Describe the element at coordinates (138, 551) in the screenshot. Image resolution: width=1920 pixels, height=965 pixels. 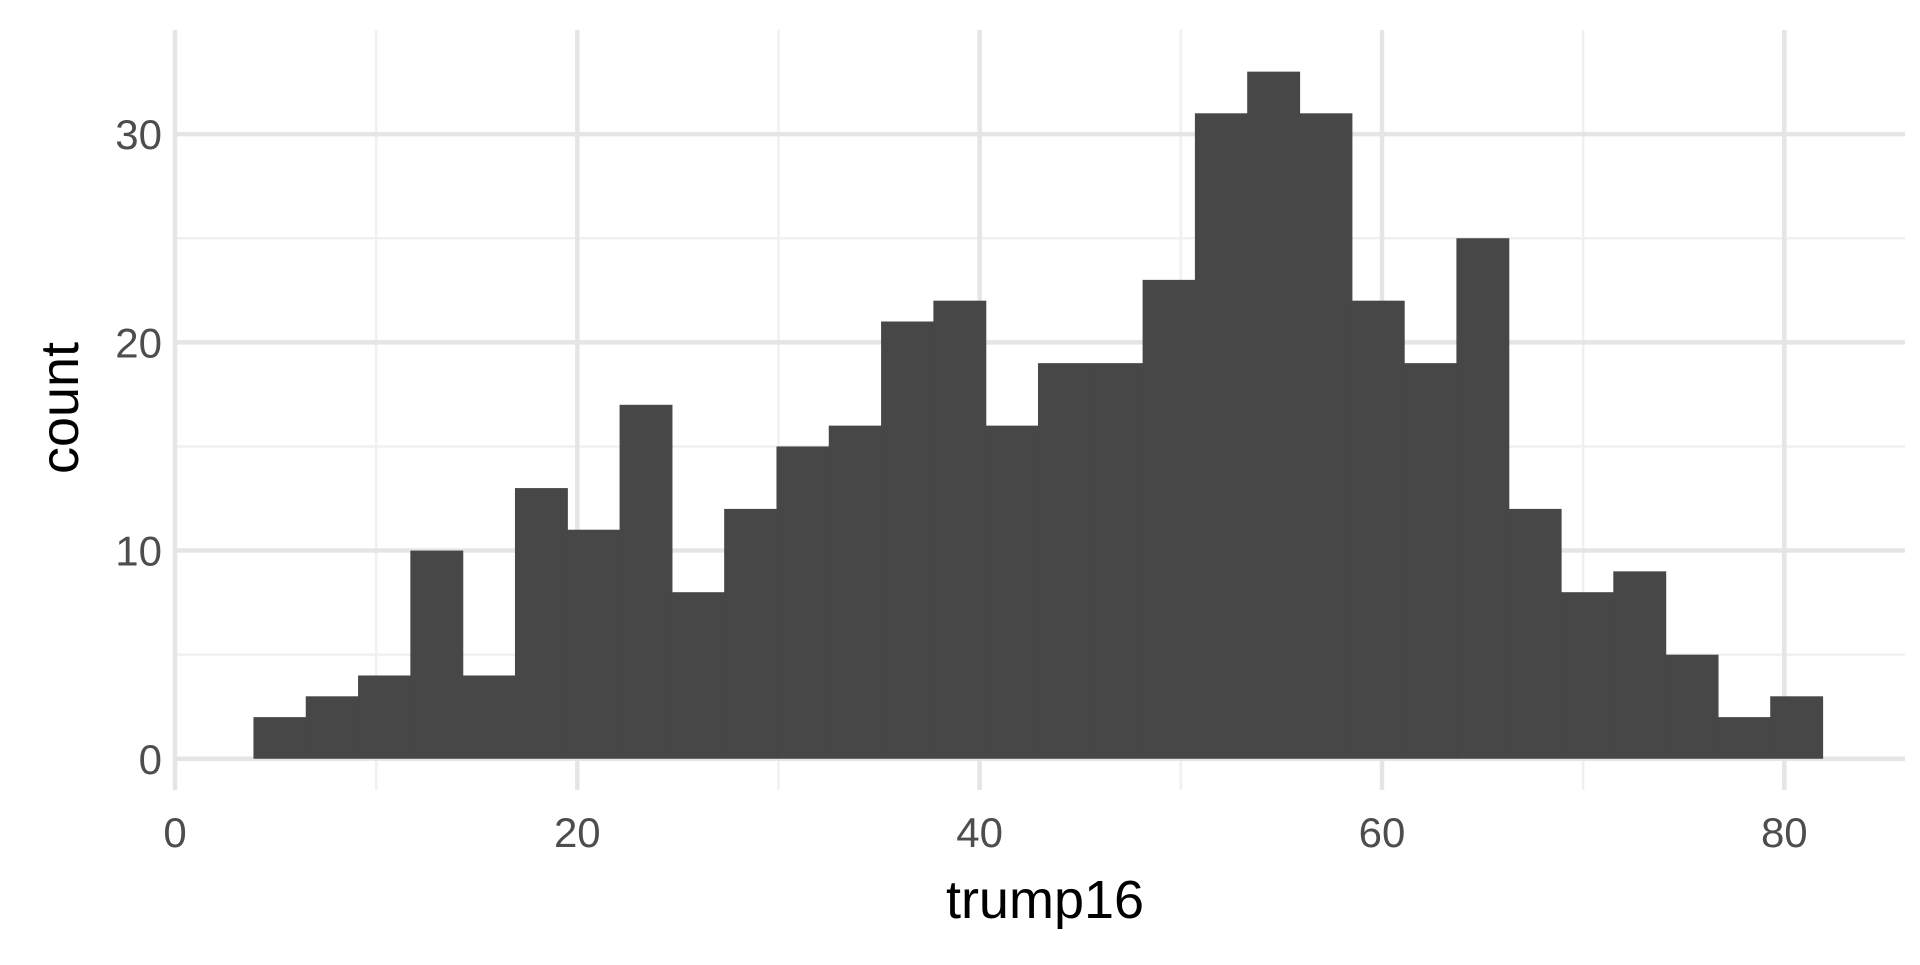
I see `y-tick-label: 10` at that location.